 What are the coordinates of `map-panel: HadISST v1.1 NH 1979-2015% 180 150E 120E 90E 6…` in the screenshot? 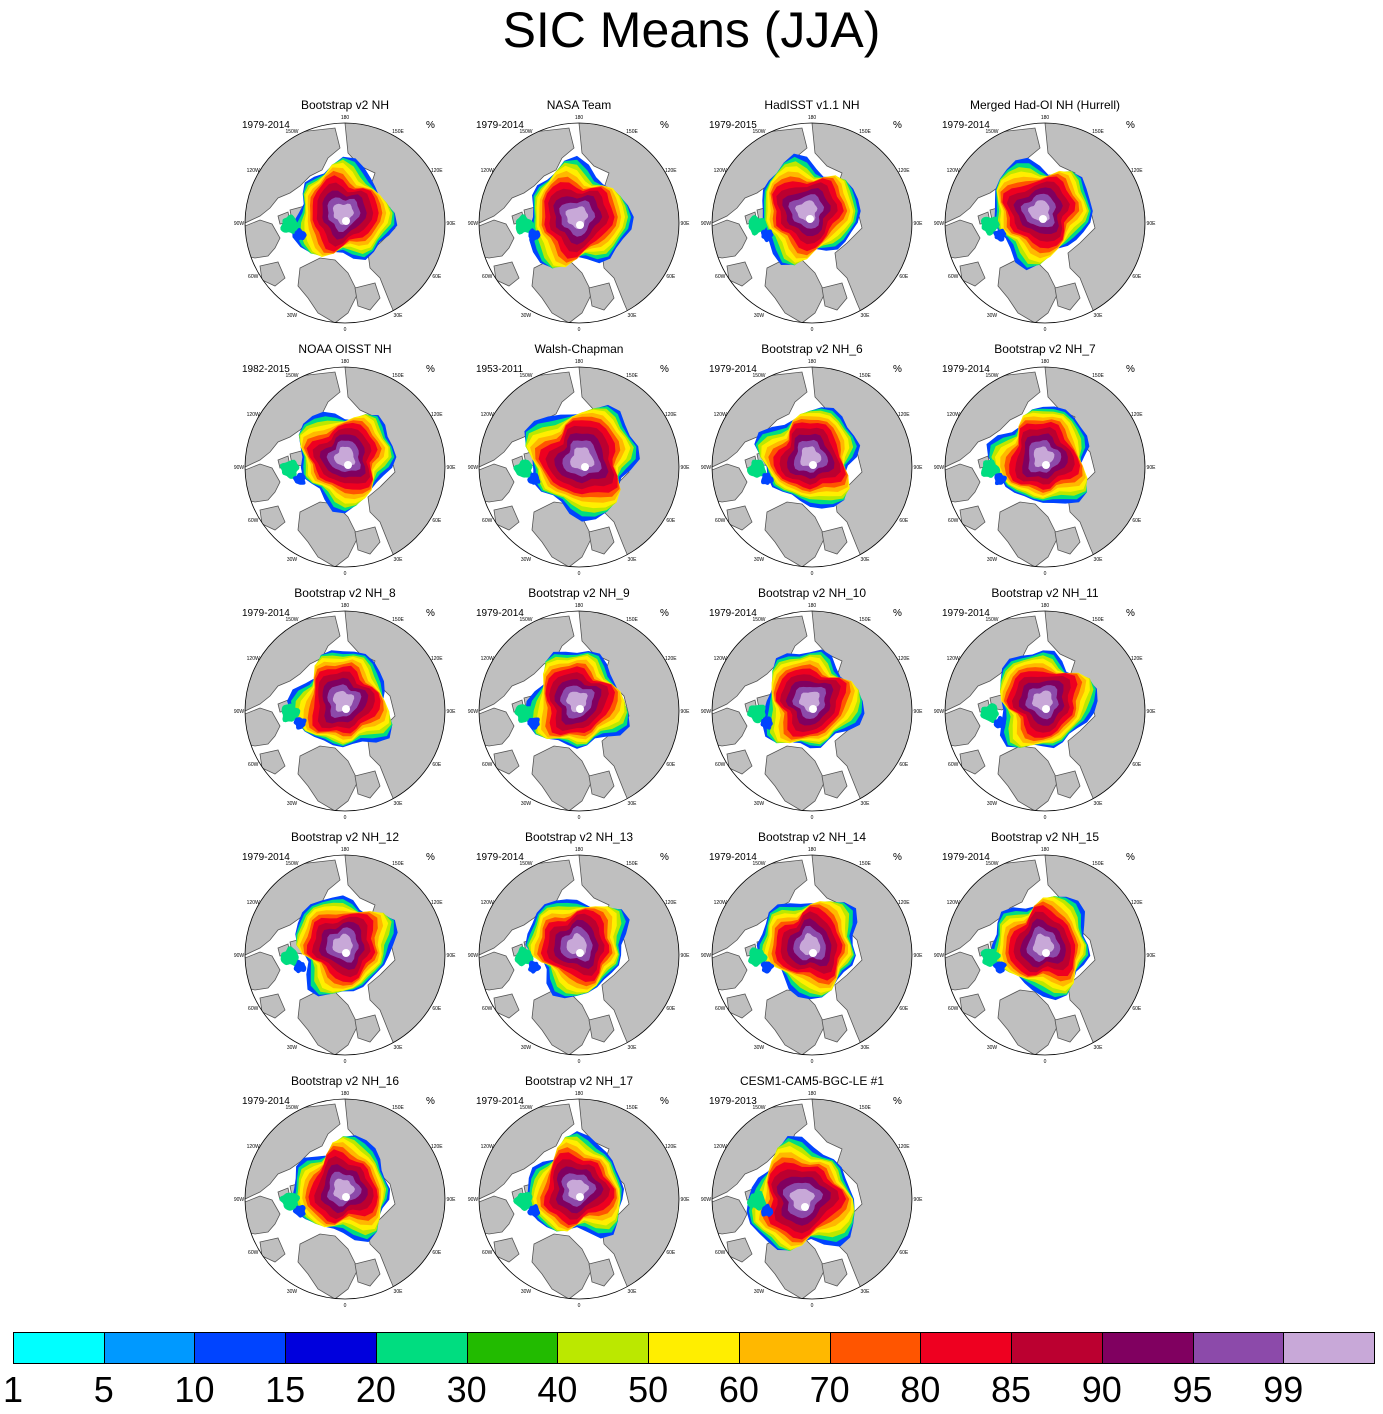 It's located at (812, 218).